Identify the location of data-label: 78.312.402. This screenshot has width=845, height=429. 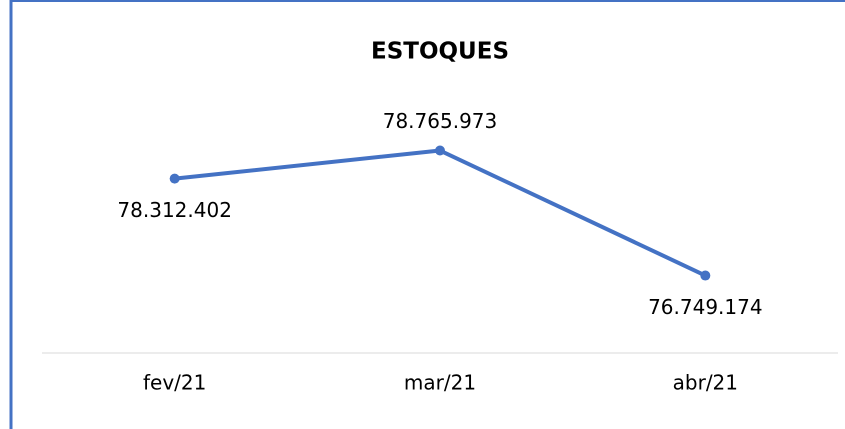
(174, 210).